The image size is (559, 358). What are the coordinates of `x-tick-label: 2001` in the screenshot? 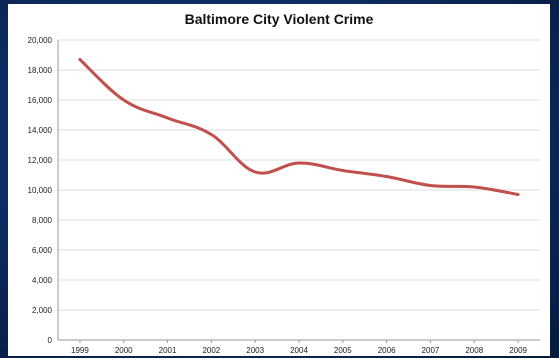 It's located at (168, 350).